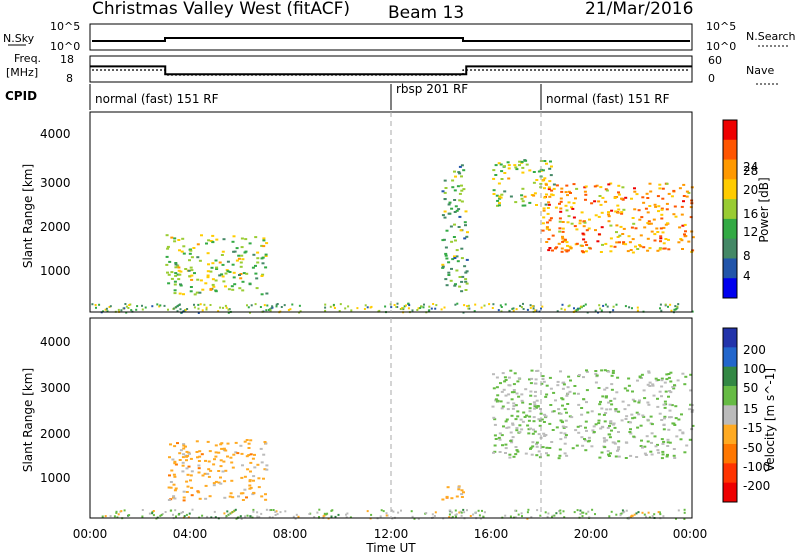 This screenshot has height=554, width=800. What do you see at coordinates (432, 89) in the screenshot?
I see `cpid-mode-2: rbsp 201 RF` at bounding box center [432, 89].